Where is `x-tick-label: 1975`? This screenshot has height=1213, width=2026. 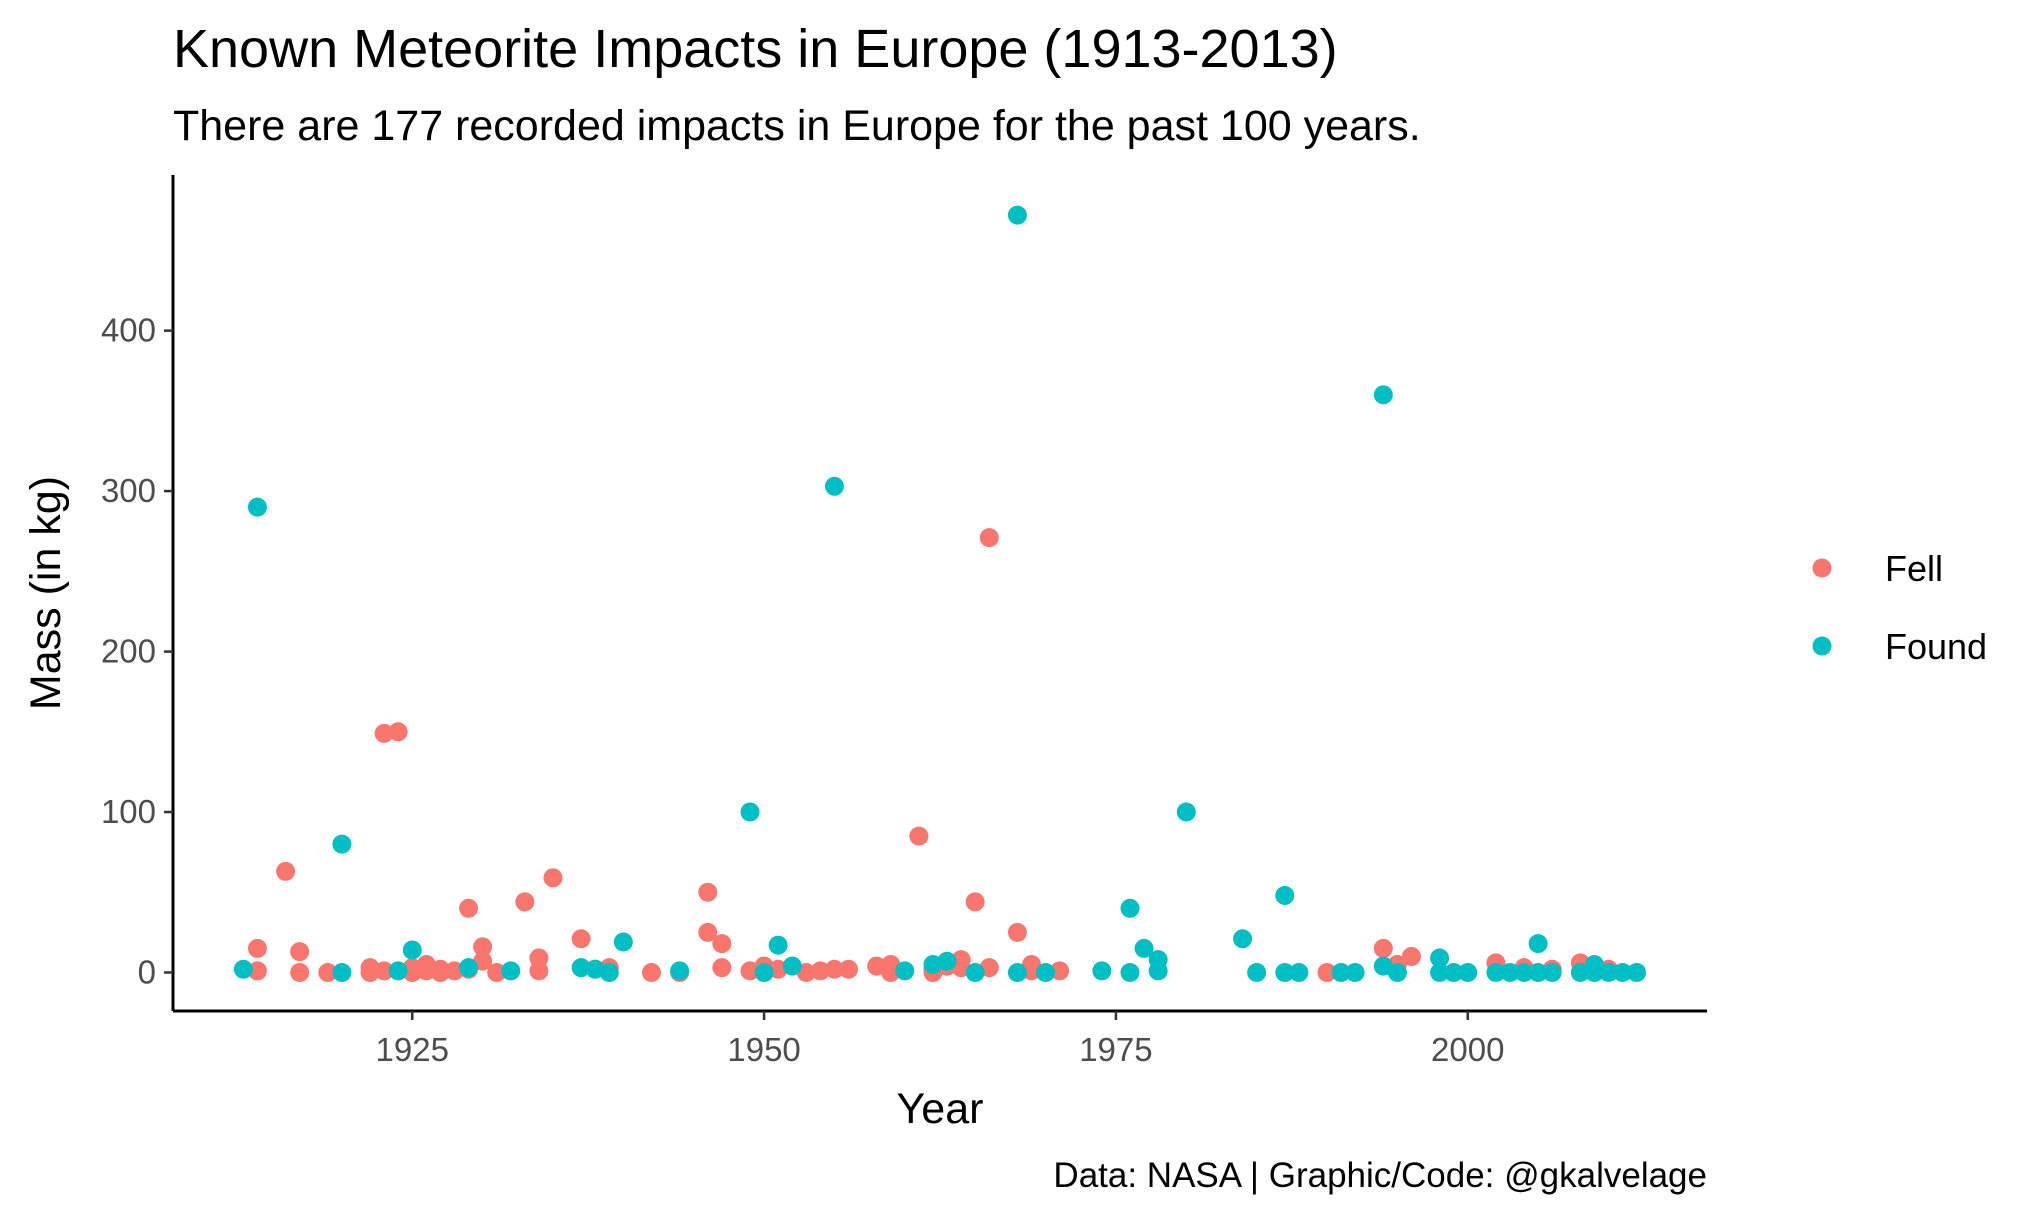
x-tick-label: 1975 is located at coordinates (1115, 1049).